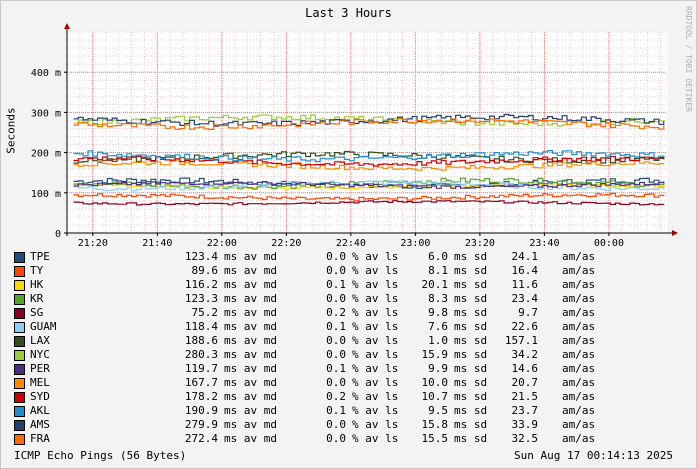 The width and height of the screenshot is (697, 469). What do you see at coordinates (201, 340) in the screenshot?
I see `legend-median-ms: 188.6` at bounding box center [201, 340].